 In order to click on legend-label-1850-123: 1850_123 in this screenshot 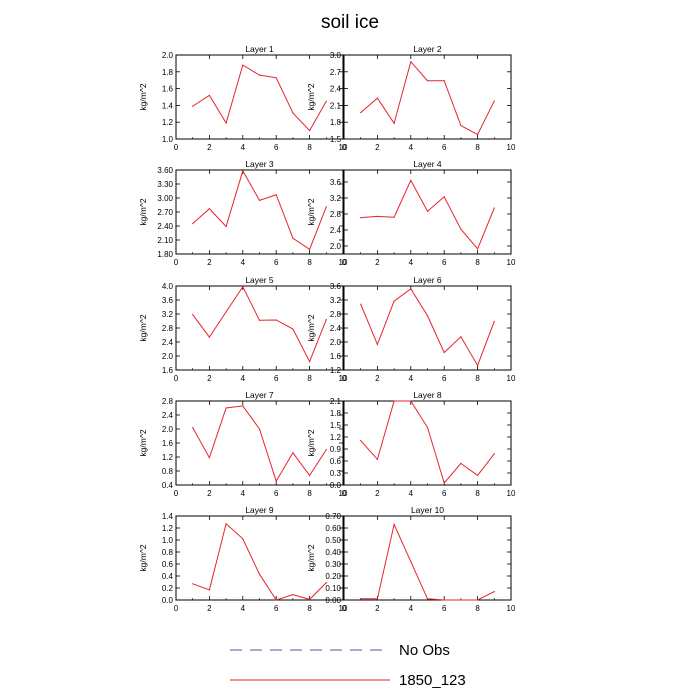, I will do `click(432, 680)`.